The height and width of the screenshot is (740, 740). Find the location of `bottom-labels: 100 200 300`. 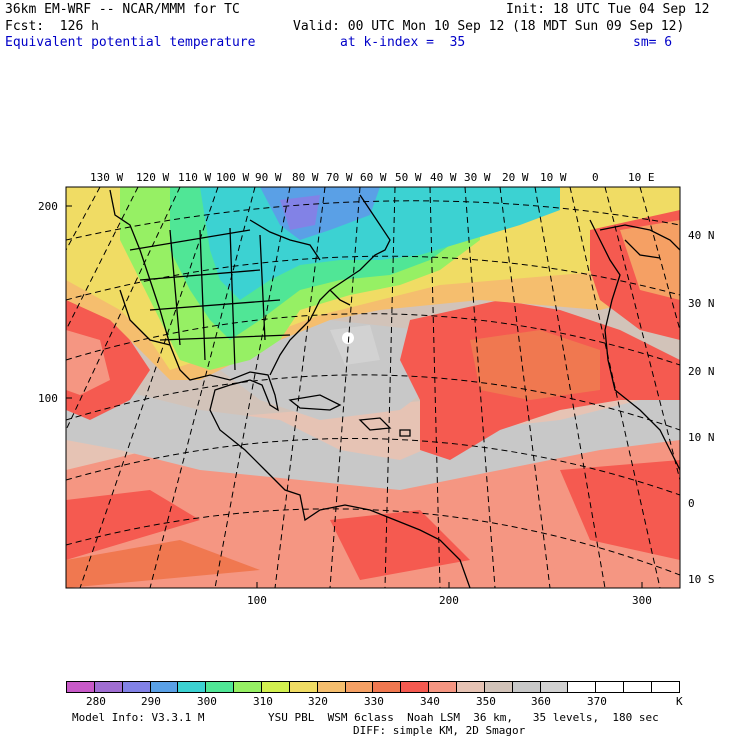

bottom-labels: 100 200 300 is located at coordinates (449, 600).